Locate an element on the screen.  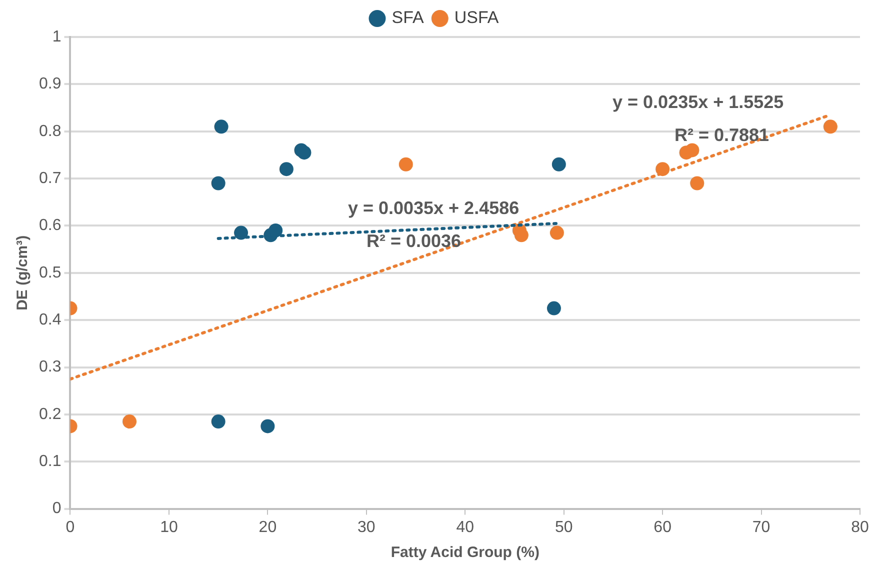
annotation: y = 0.0035x + 2.4586 is located at coordinates (434, 208).